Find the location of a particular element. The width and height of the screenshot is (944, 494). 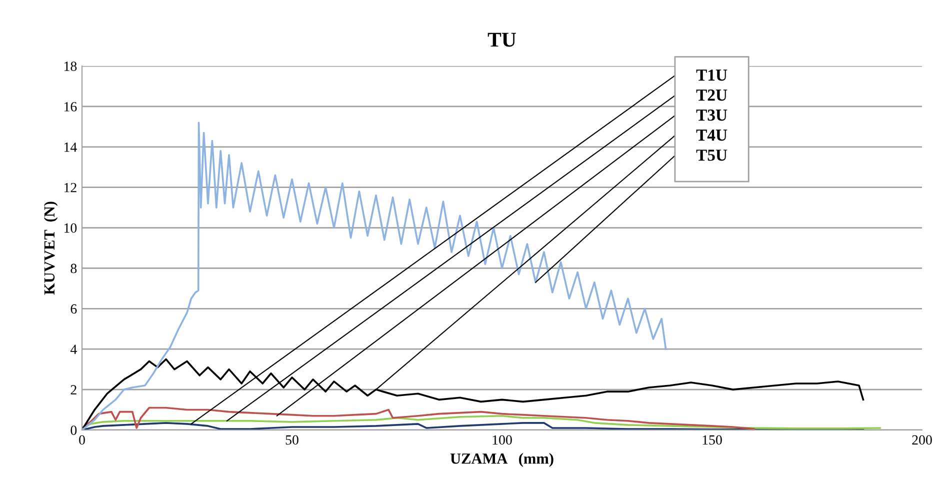

annotation: T2U is located at coordinates (712, 95).